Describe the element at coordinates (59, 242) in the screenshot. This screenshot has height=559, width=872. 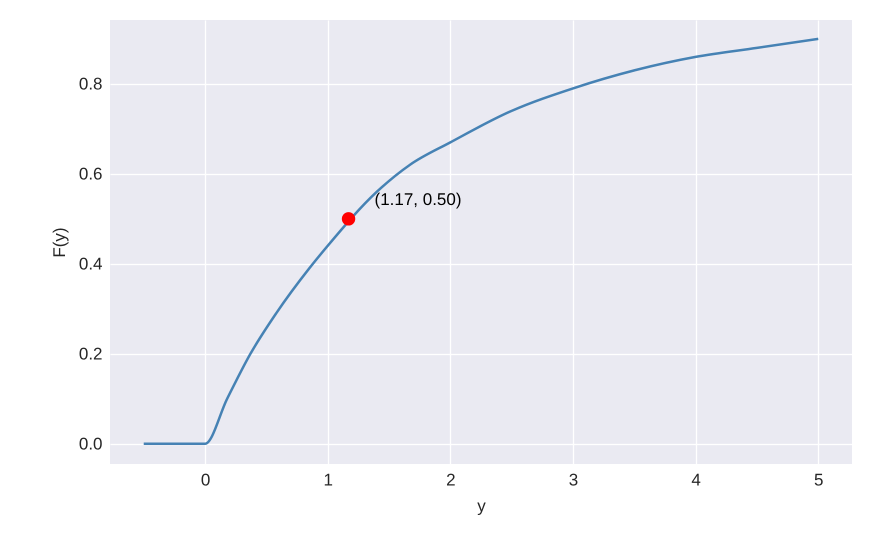
I see `y-axis-title: F(y)` at that location.